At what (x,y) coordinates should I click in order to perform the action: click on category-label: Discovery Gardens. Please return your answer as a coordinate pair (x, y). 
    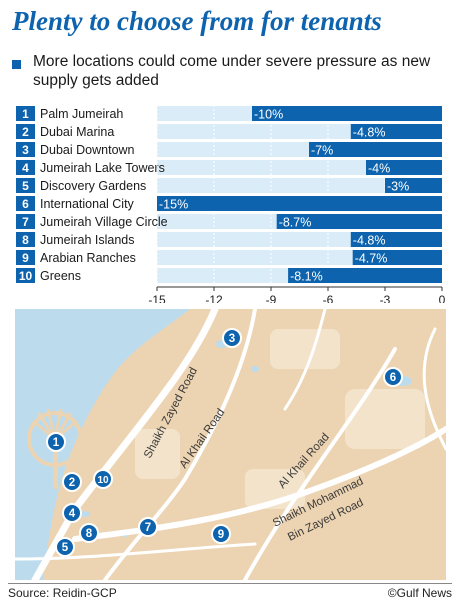
    Looking at the image, I should click on (93, 186).